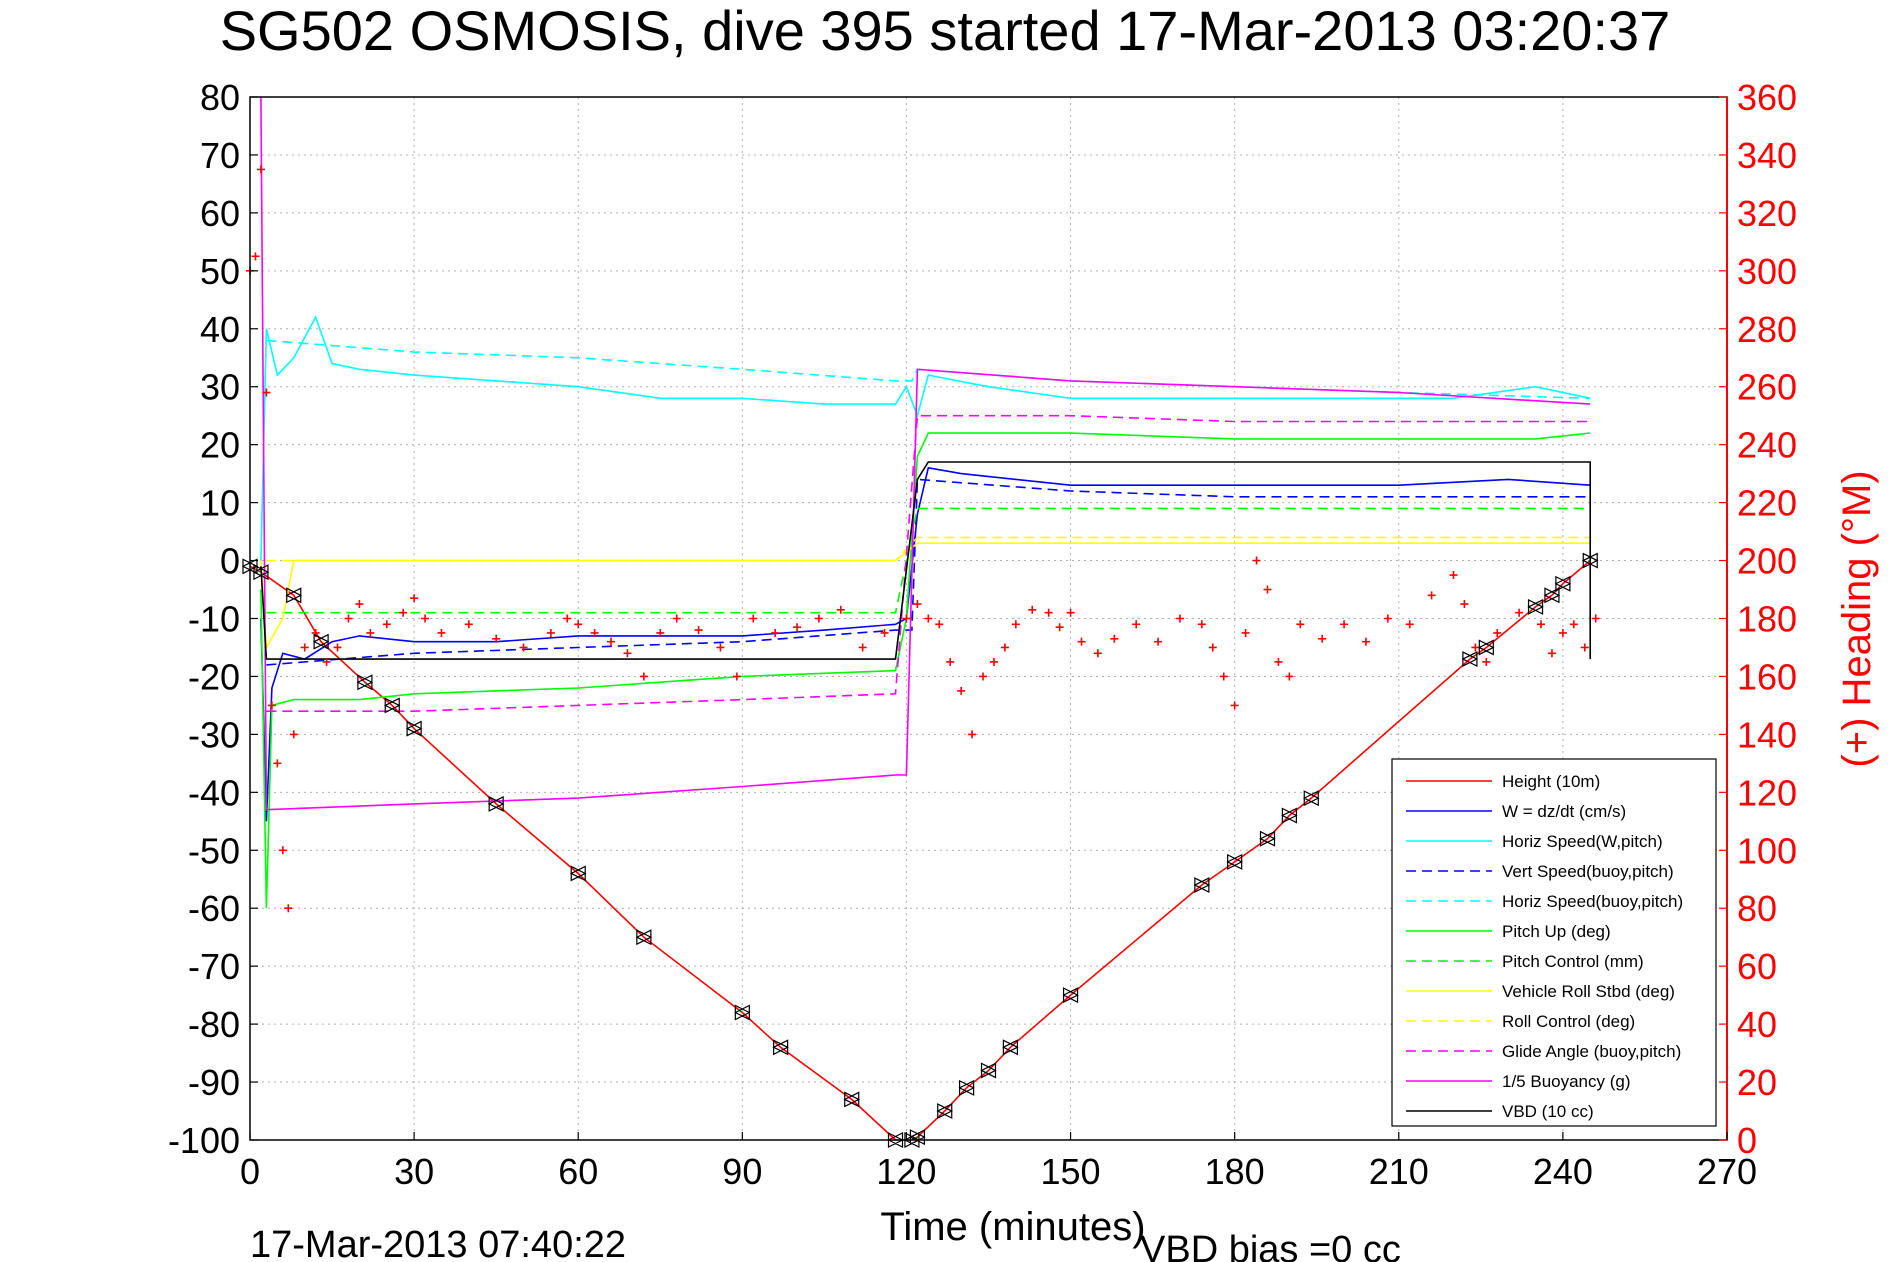  What do you see at coordinates (1767, 155) in the screenshot?
I see `right-tick-label: 340` at bounding box center [1767, 155].